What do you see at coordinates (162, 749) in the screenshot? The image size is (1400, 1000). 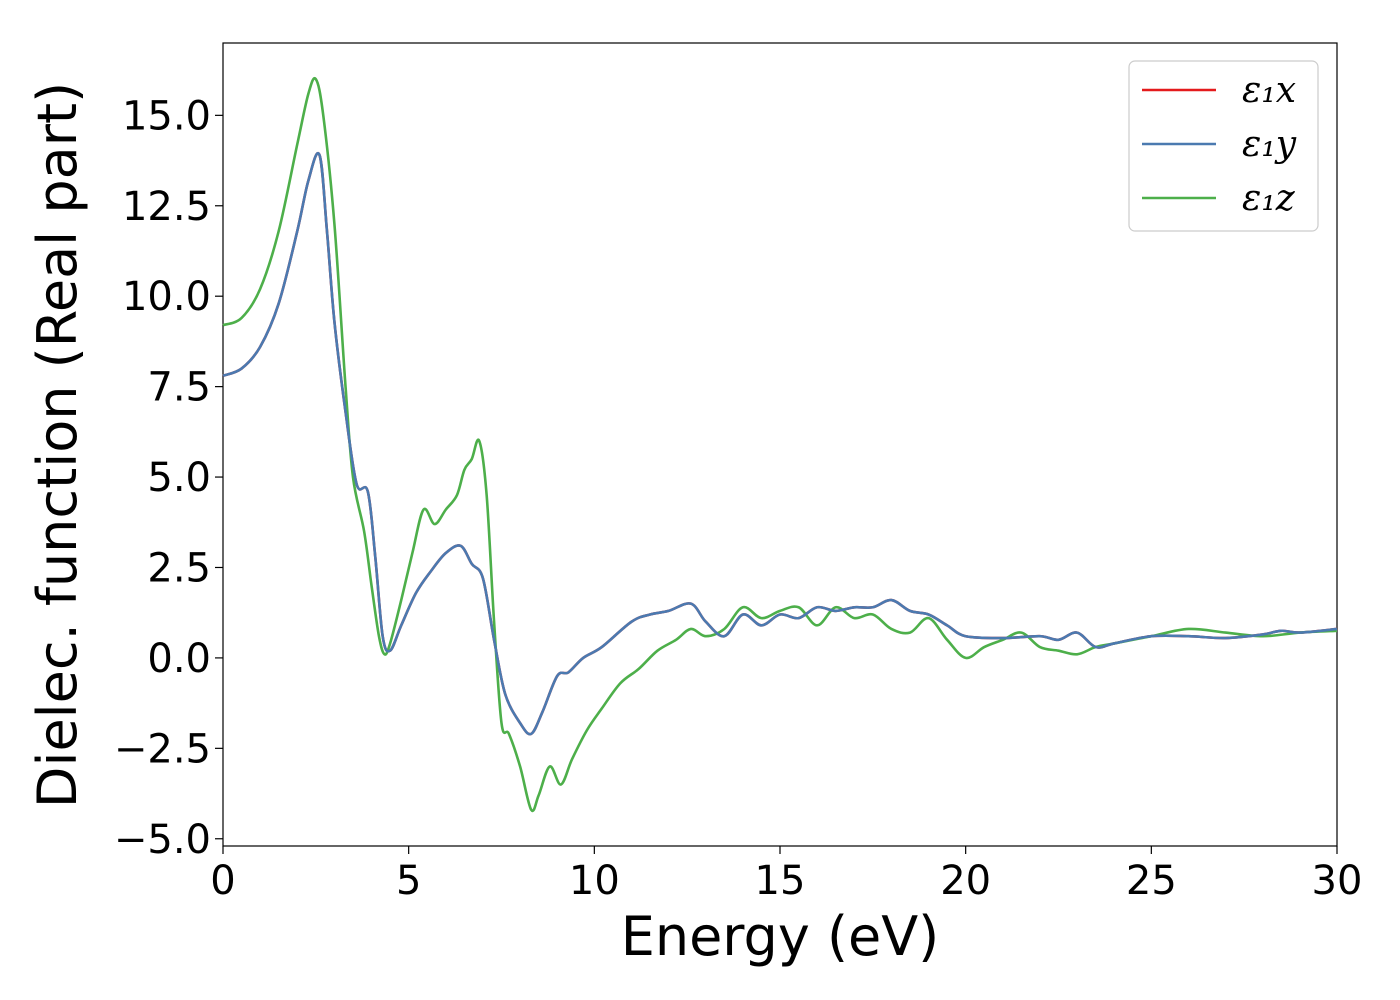 I see `y-tick-label: −2.5` at bounding box center [162, 749].